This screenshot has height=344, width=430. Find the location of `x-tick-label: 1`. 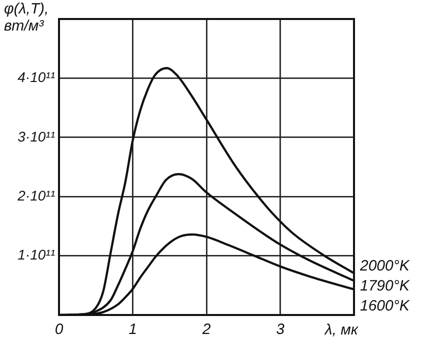

x-tick-label: 1 is located at coordinates (132, 329).